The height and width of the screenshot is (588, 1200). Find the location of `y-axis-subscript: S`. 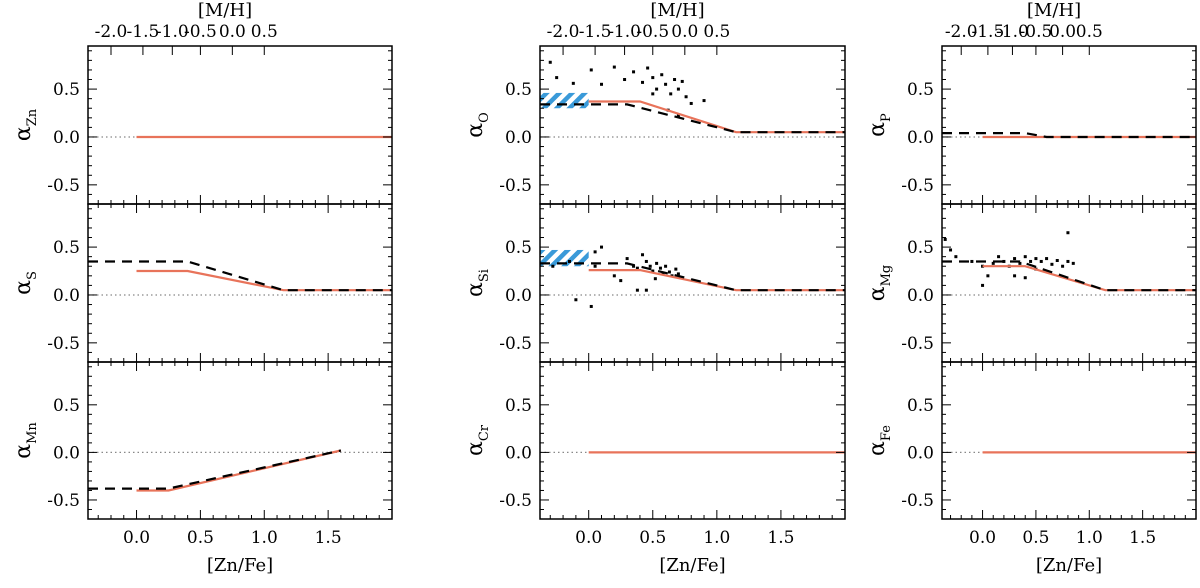

y-axis-subscript: S is located at coordinates (32, 275).